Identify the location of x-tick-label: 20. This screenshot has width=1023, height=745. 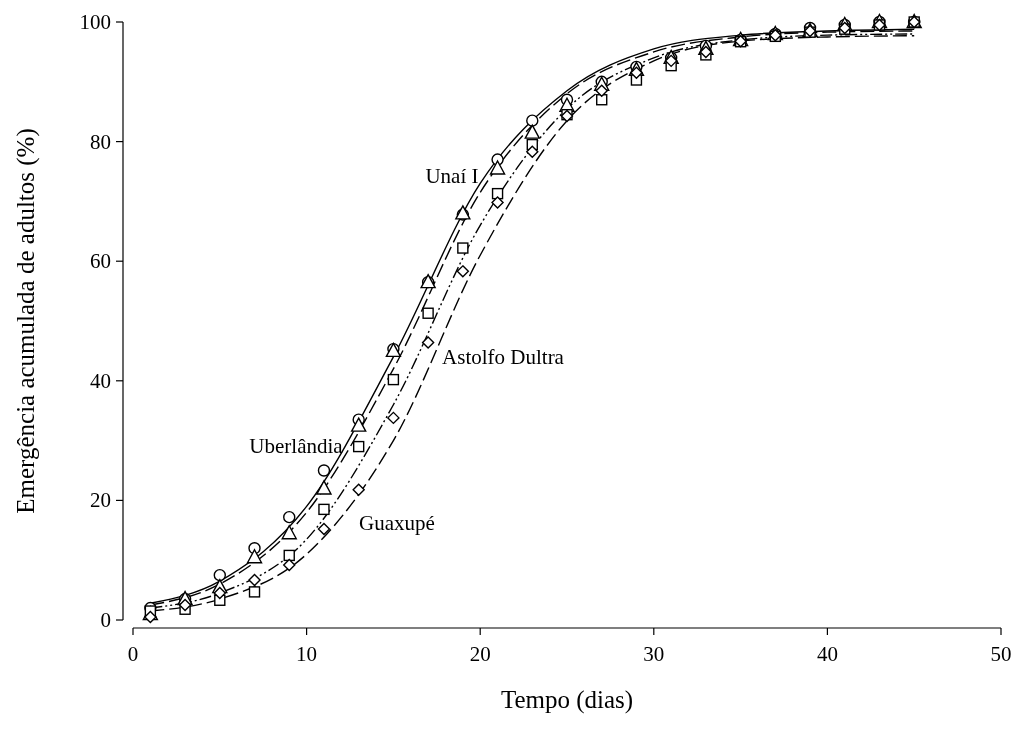
(480, 654).